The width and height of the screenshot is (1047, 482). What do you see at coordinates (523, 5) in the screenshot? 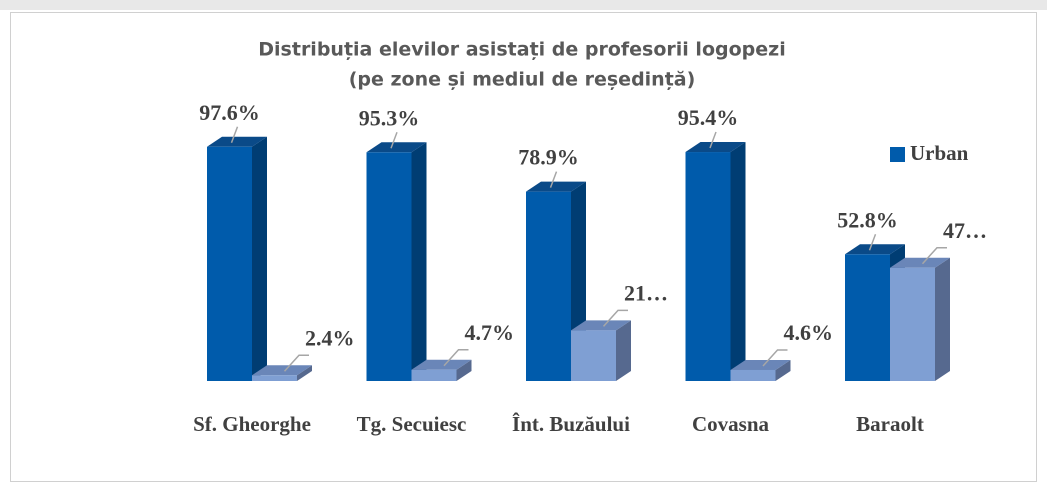
I see `top-strip` at bounding box center [523, 5].